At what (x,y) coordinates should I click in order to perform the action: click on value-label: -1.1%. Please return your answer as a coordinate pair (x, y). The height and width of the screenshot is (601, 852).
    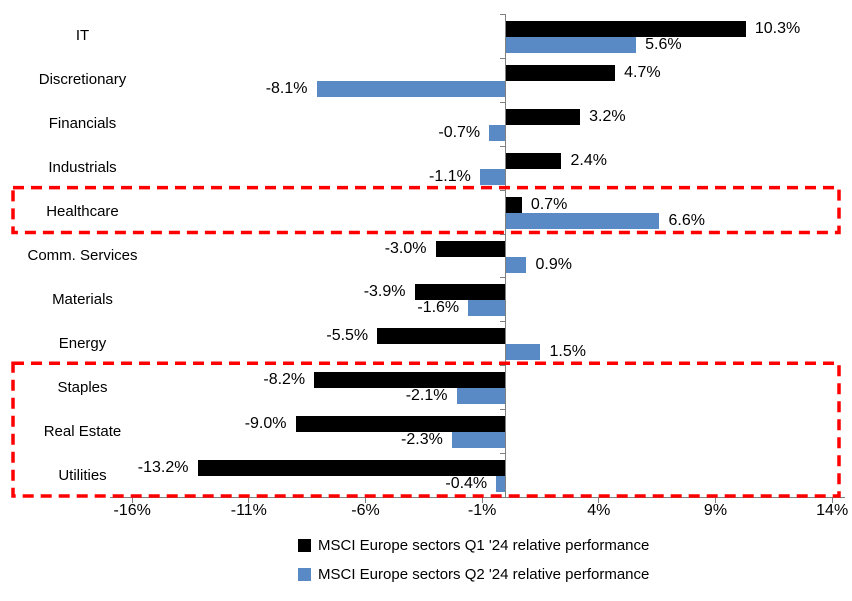
    Looking at the image, I should click on (450, 176).